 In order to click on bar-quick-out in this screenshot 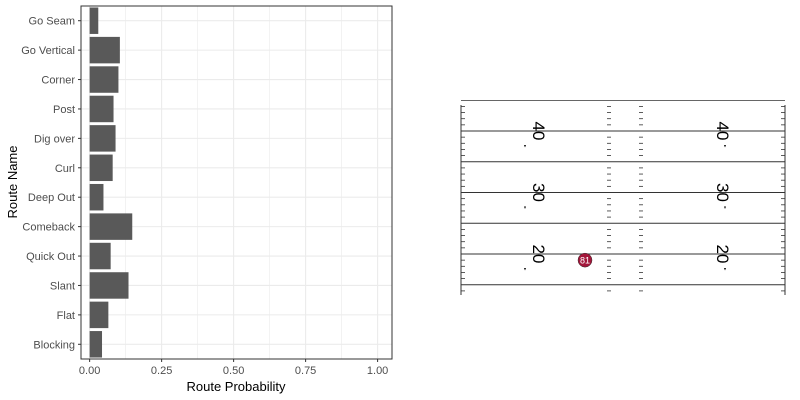, I will do `click(100, 256)`.